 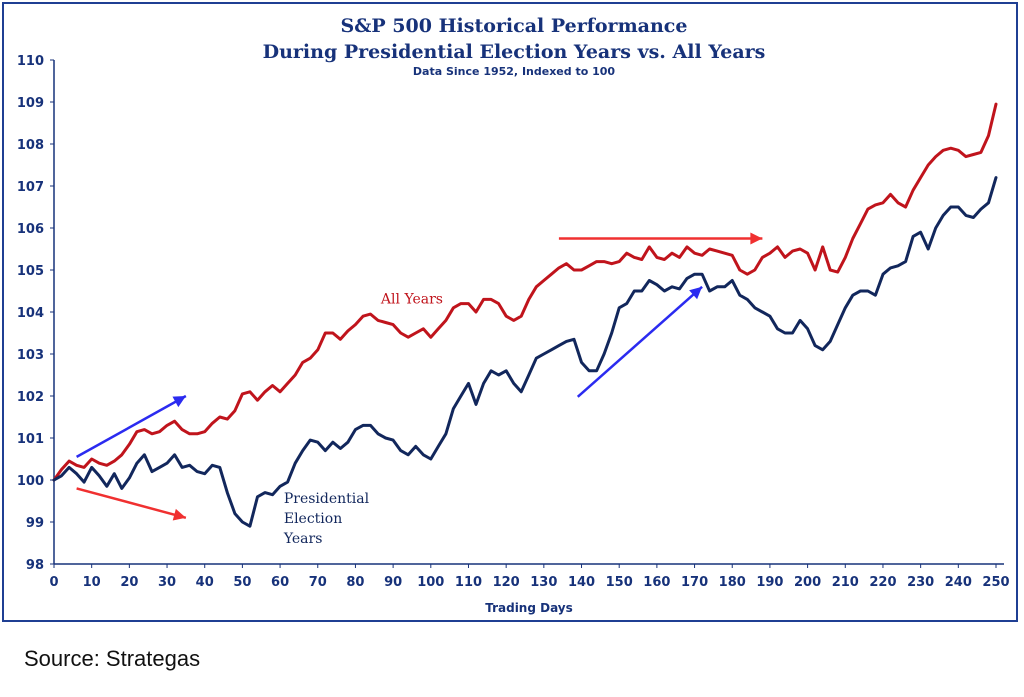 What do you see at coordinates (807, 582) in the screenshot?
I see `x-tick-label: 200` at bounding box center [807, 582].